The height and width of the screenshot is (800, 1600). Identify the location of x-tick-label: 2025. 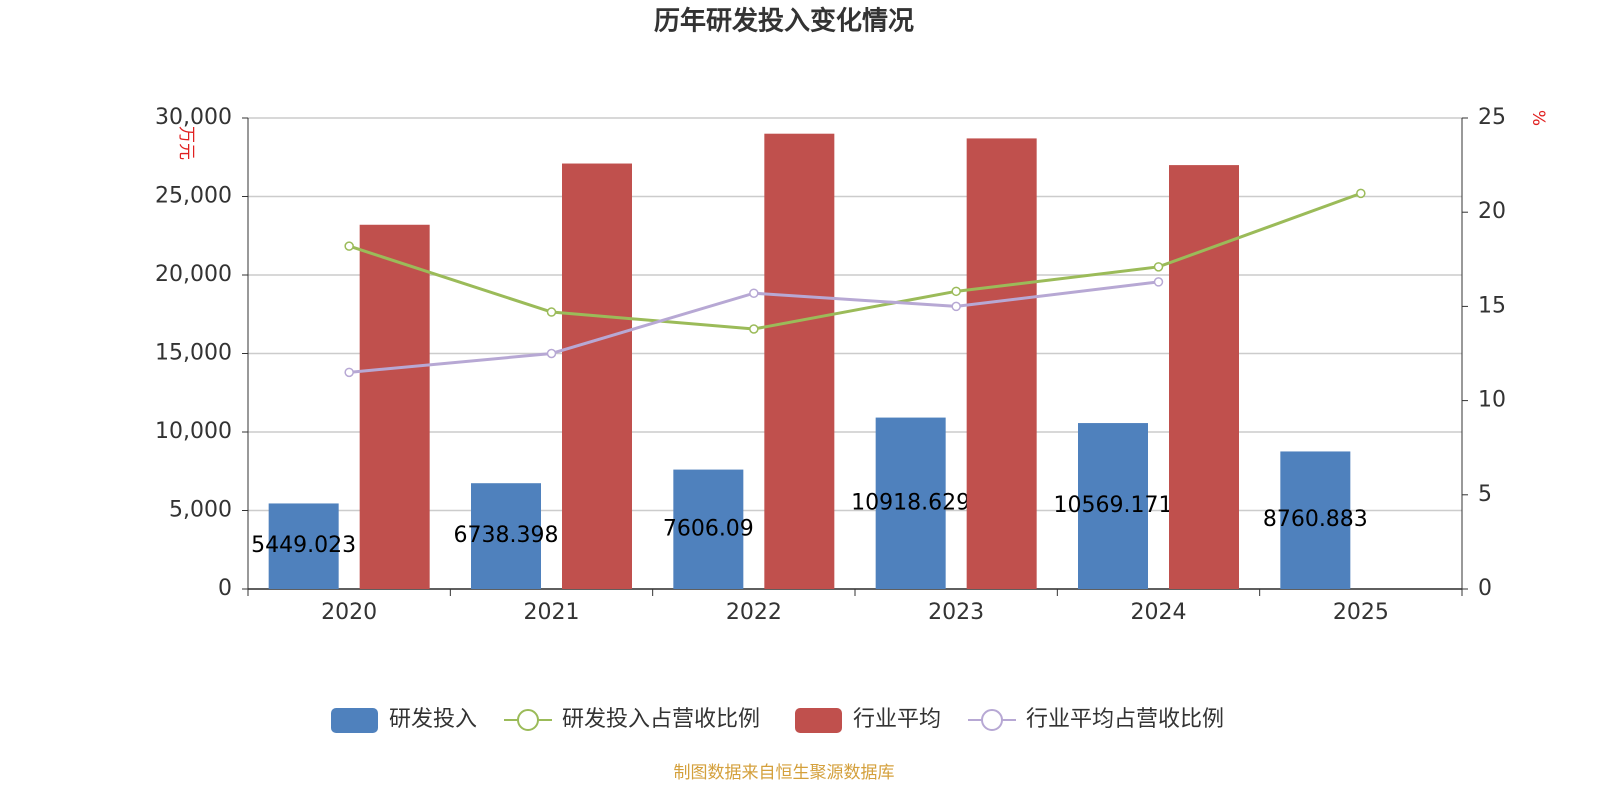
(1361, 612).